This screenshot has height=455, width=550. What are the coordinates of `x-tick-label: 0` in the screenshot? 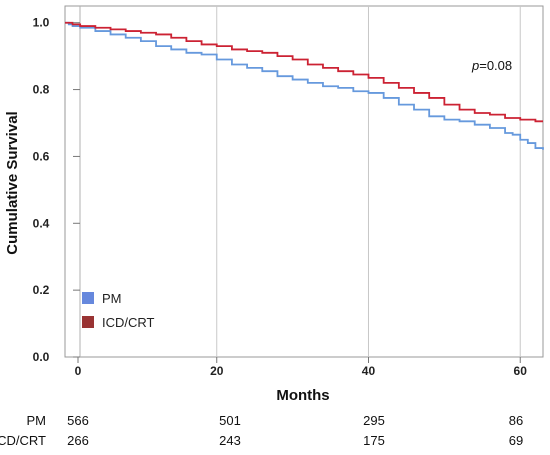 It's located at (78, 371).